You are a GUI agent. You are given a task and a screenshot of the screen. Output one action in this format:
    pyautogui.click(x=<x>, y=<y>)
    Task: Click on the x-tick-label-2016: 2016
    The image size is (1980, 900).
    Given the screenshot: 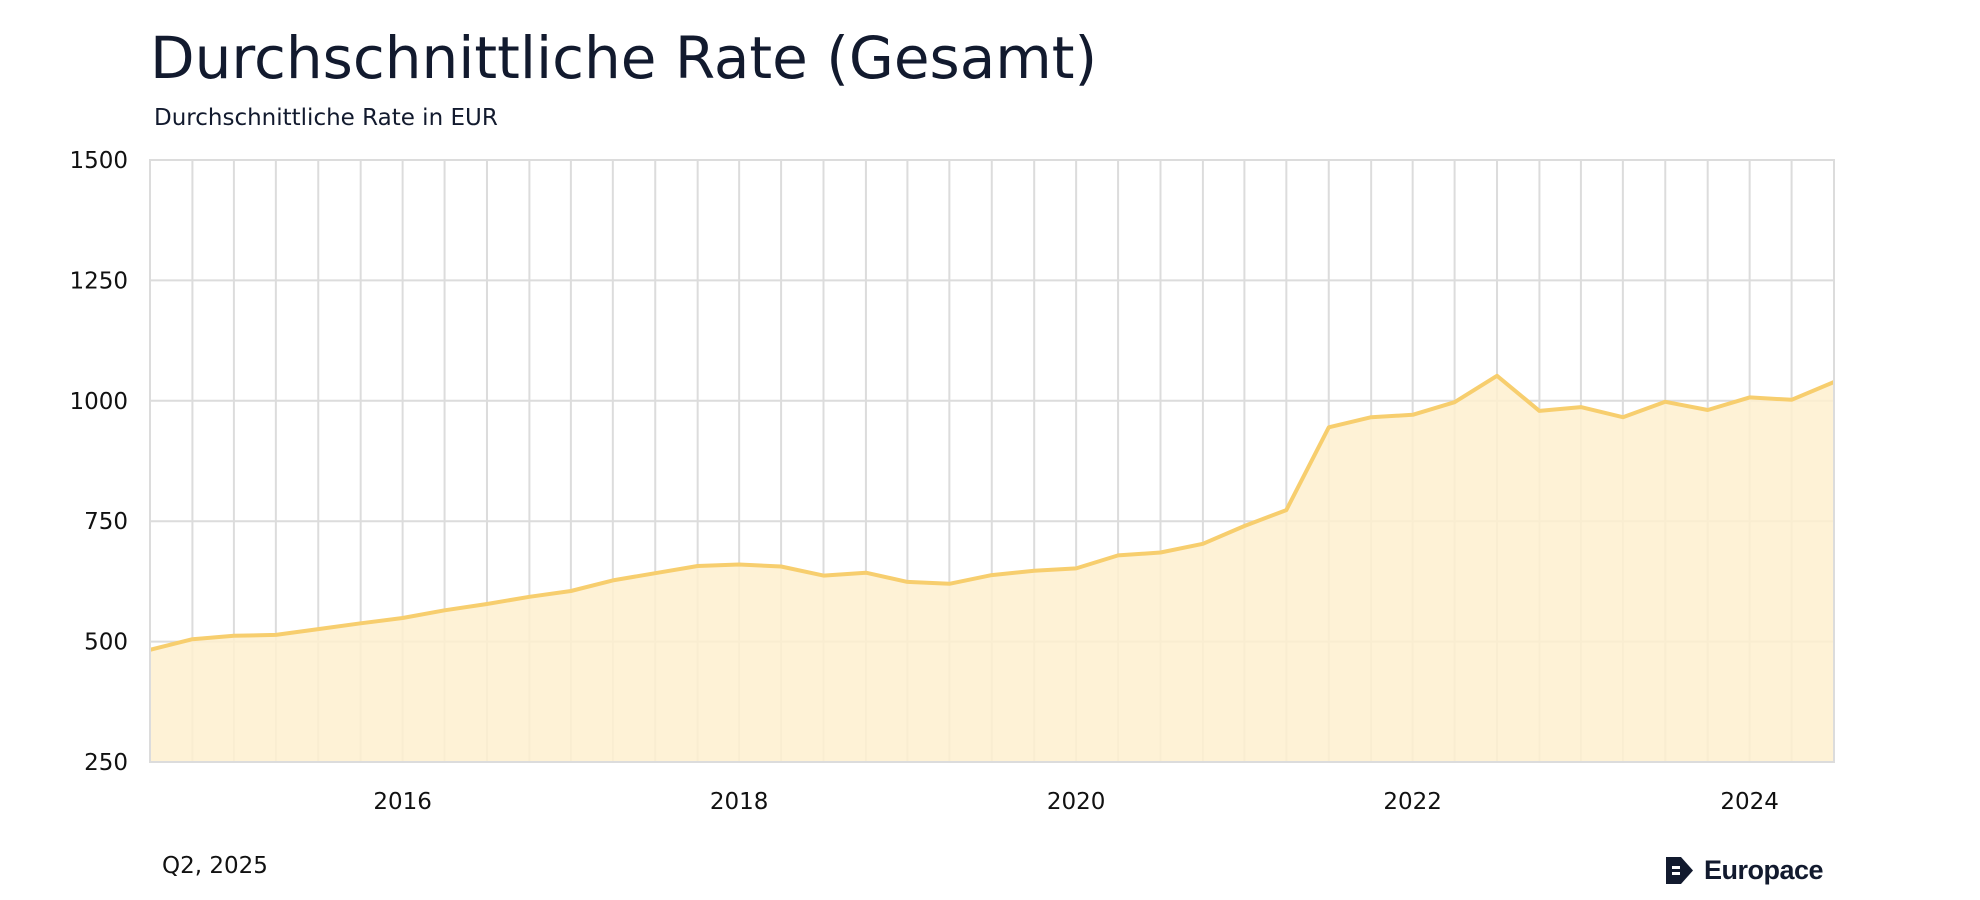 What is the action you would take?
    pyautogui.click(x=402, y=802)
    